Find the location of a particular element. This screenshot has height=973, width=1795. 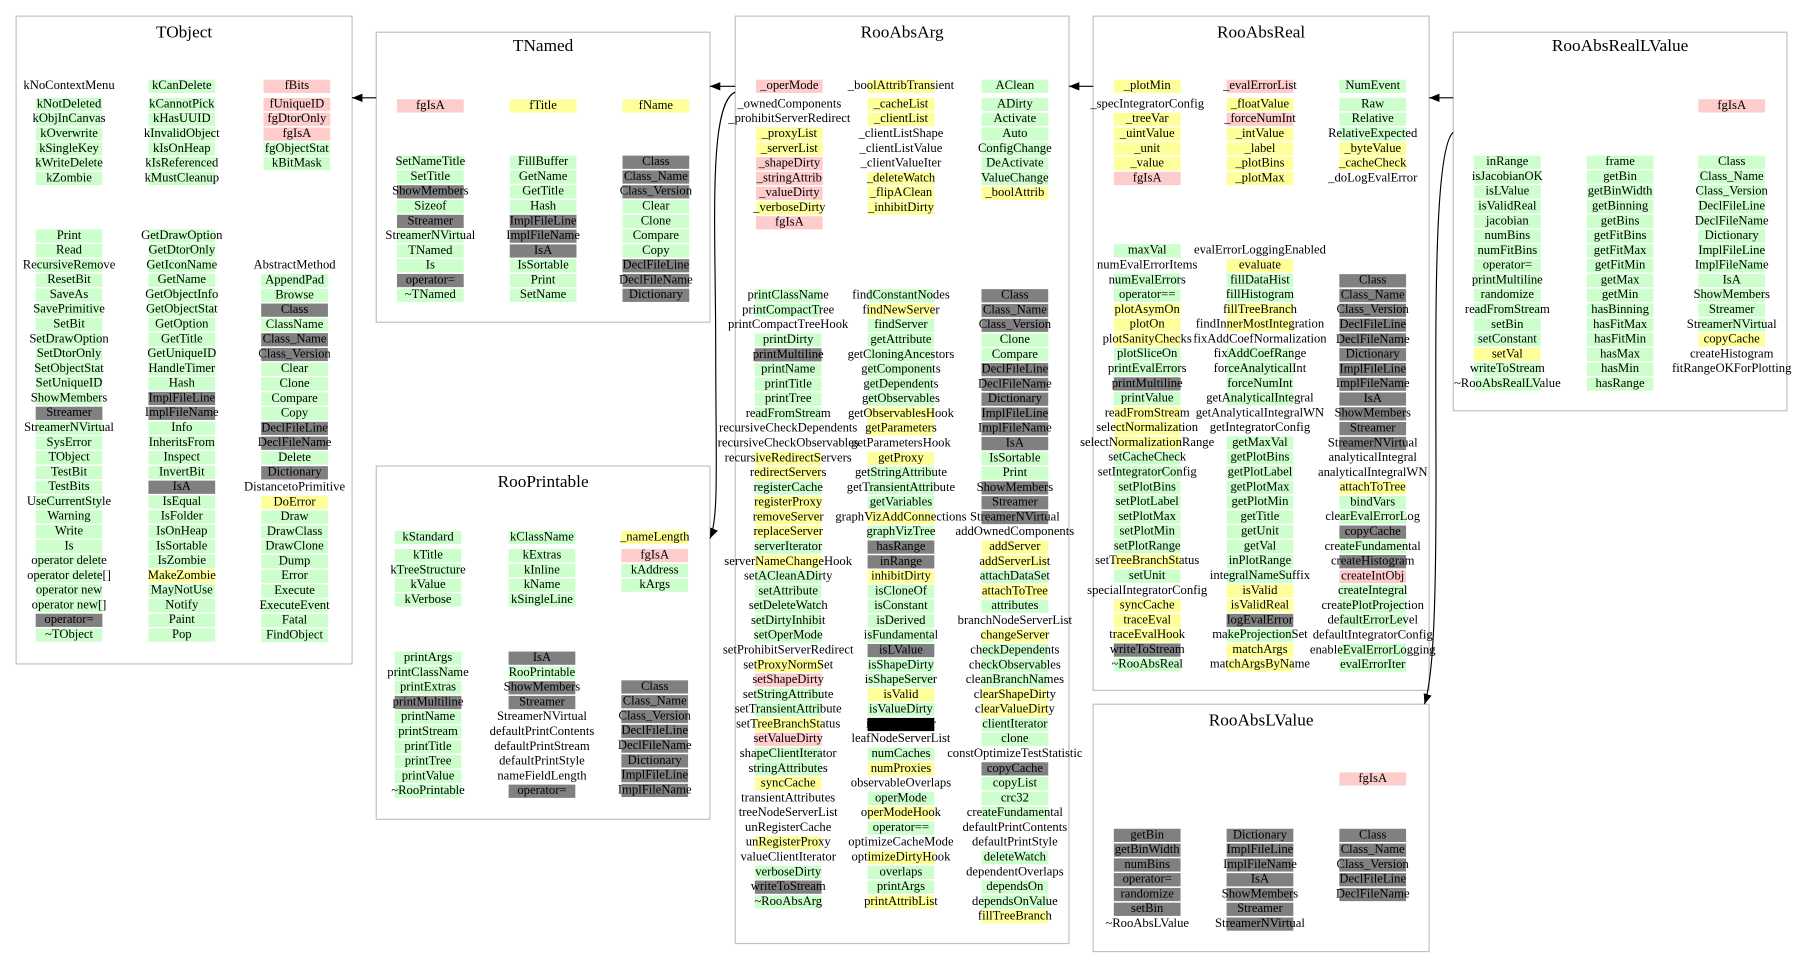

member: Print is located at coordinates (543, 279).